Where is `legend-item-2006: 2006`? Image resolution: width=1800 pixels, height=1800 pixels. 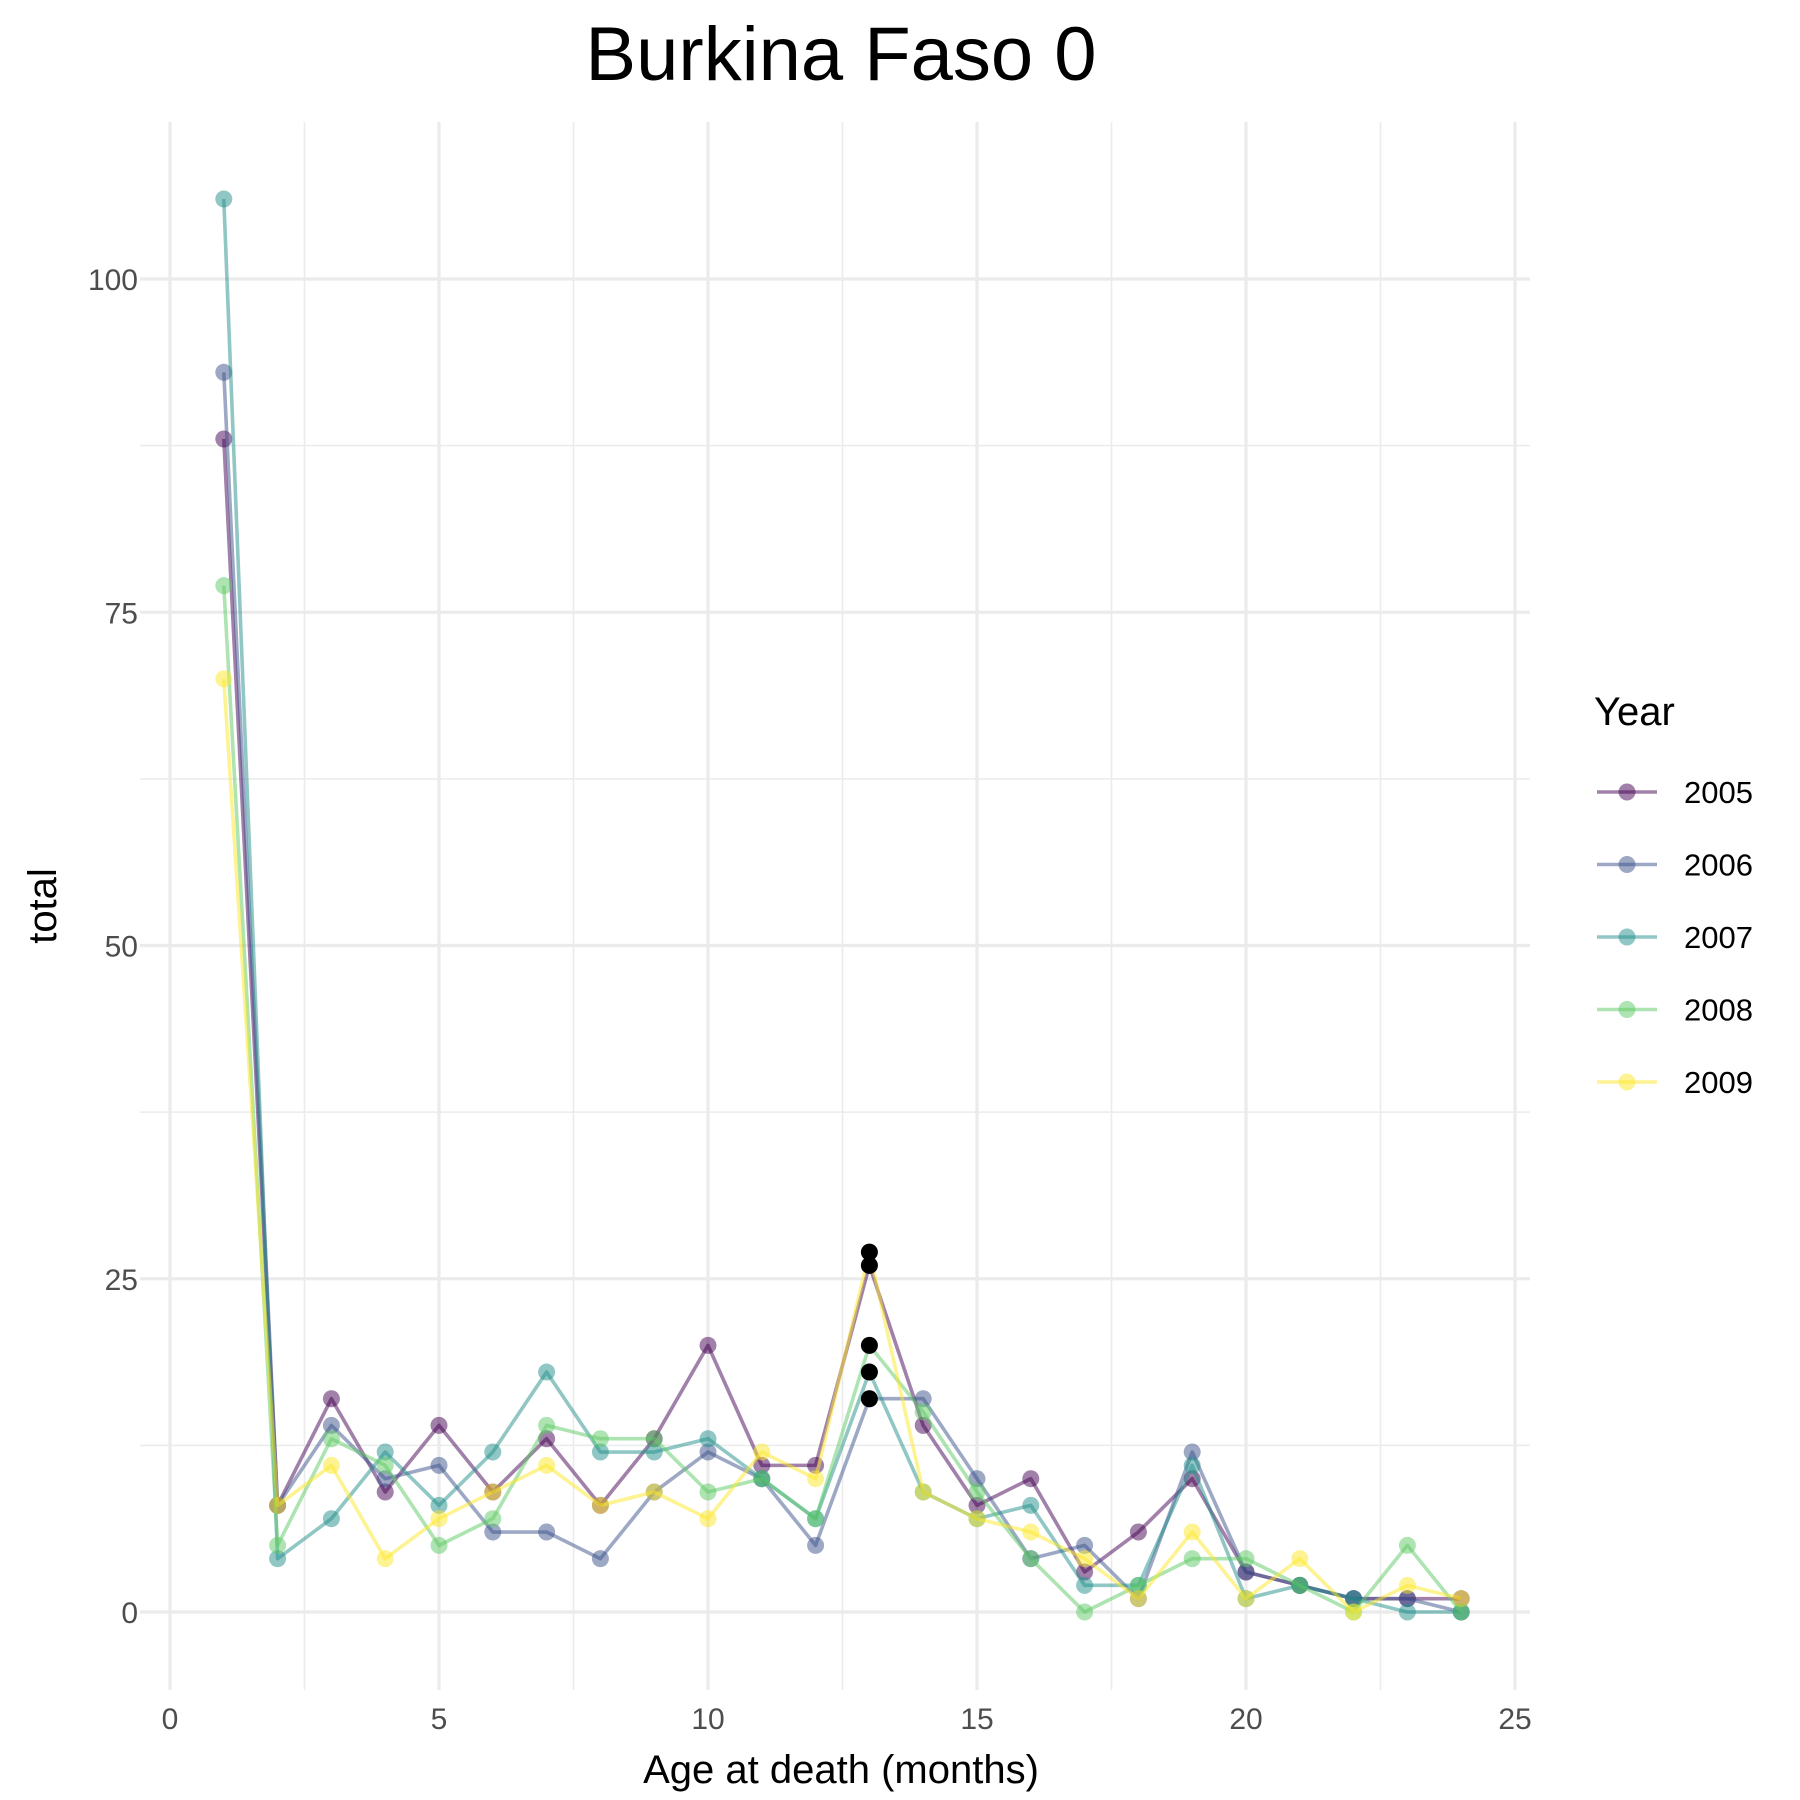
legend-item-2006: 2006 is located at coordinates (1675, 865).